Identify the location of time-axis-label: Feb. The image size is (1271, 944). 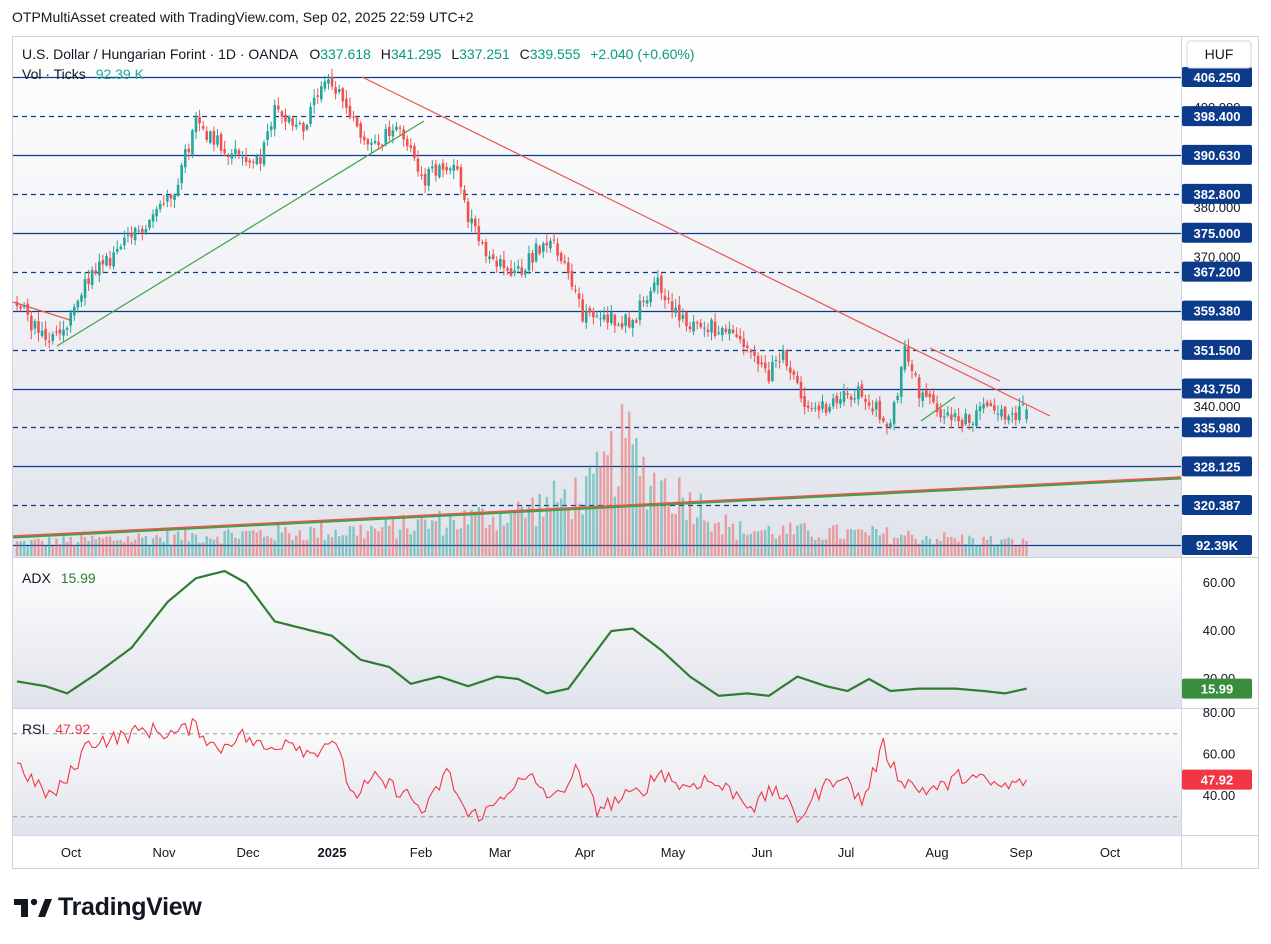
(421, 852).